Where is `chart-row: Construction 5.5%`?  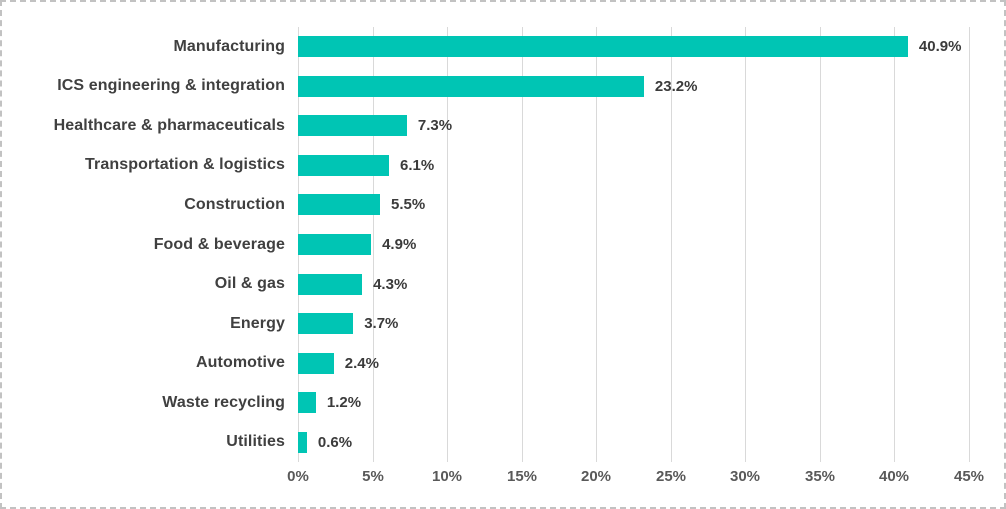
chart-row: Construction 5.5% is located at coordinates (503, 205).